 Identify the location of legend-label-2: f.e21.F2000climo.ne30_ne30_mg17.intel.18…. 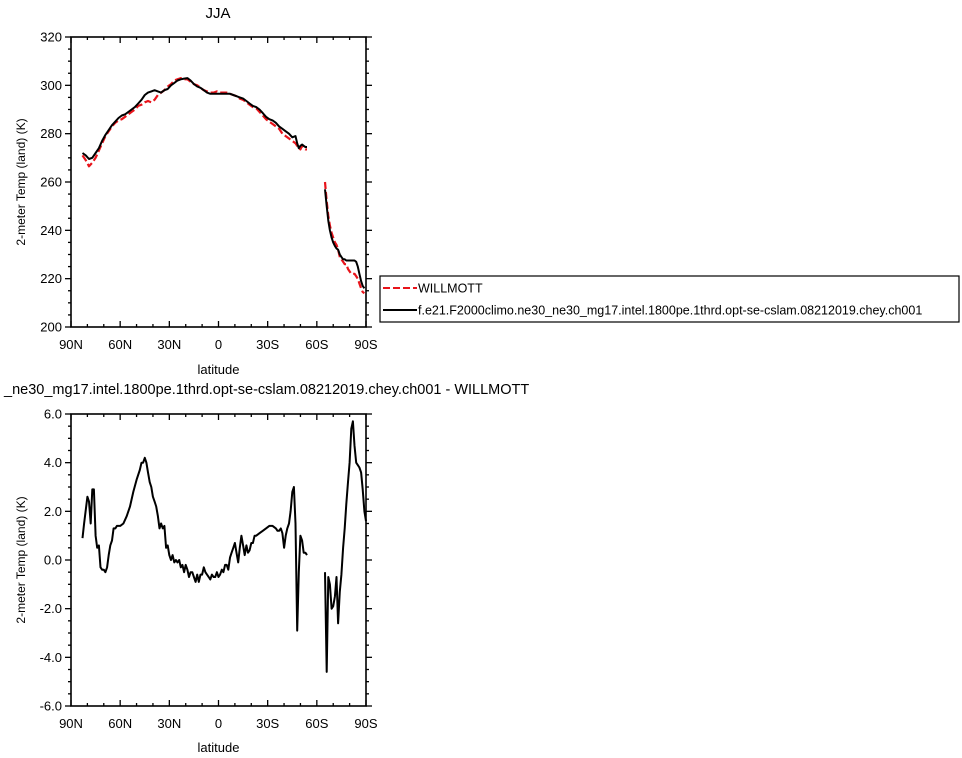
(670, 311).